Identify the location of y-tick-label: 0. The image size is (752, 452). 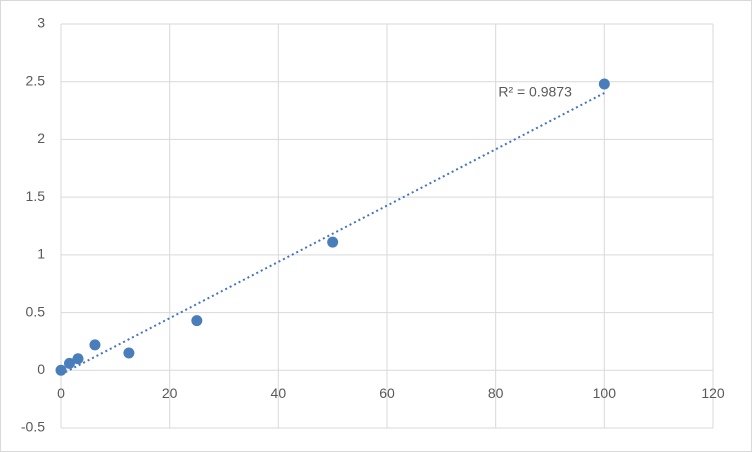
(41, 369).